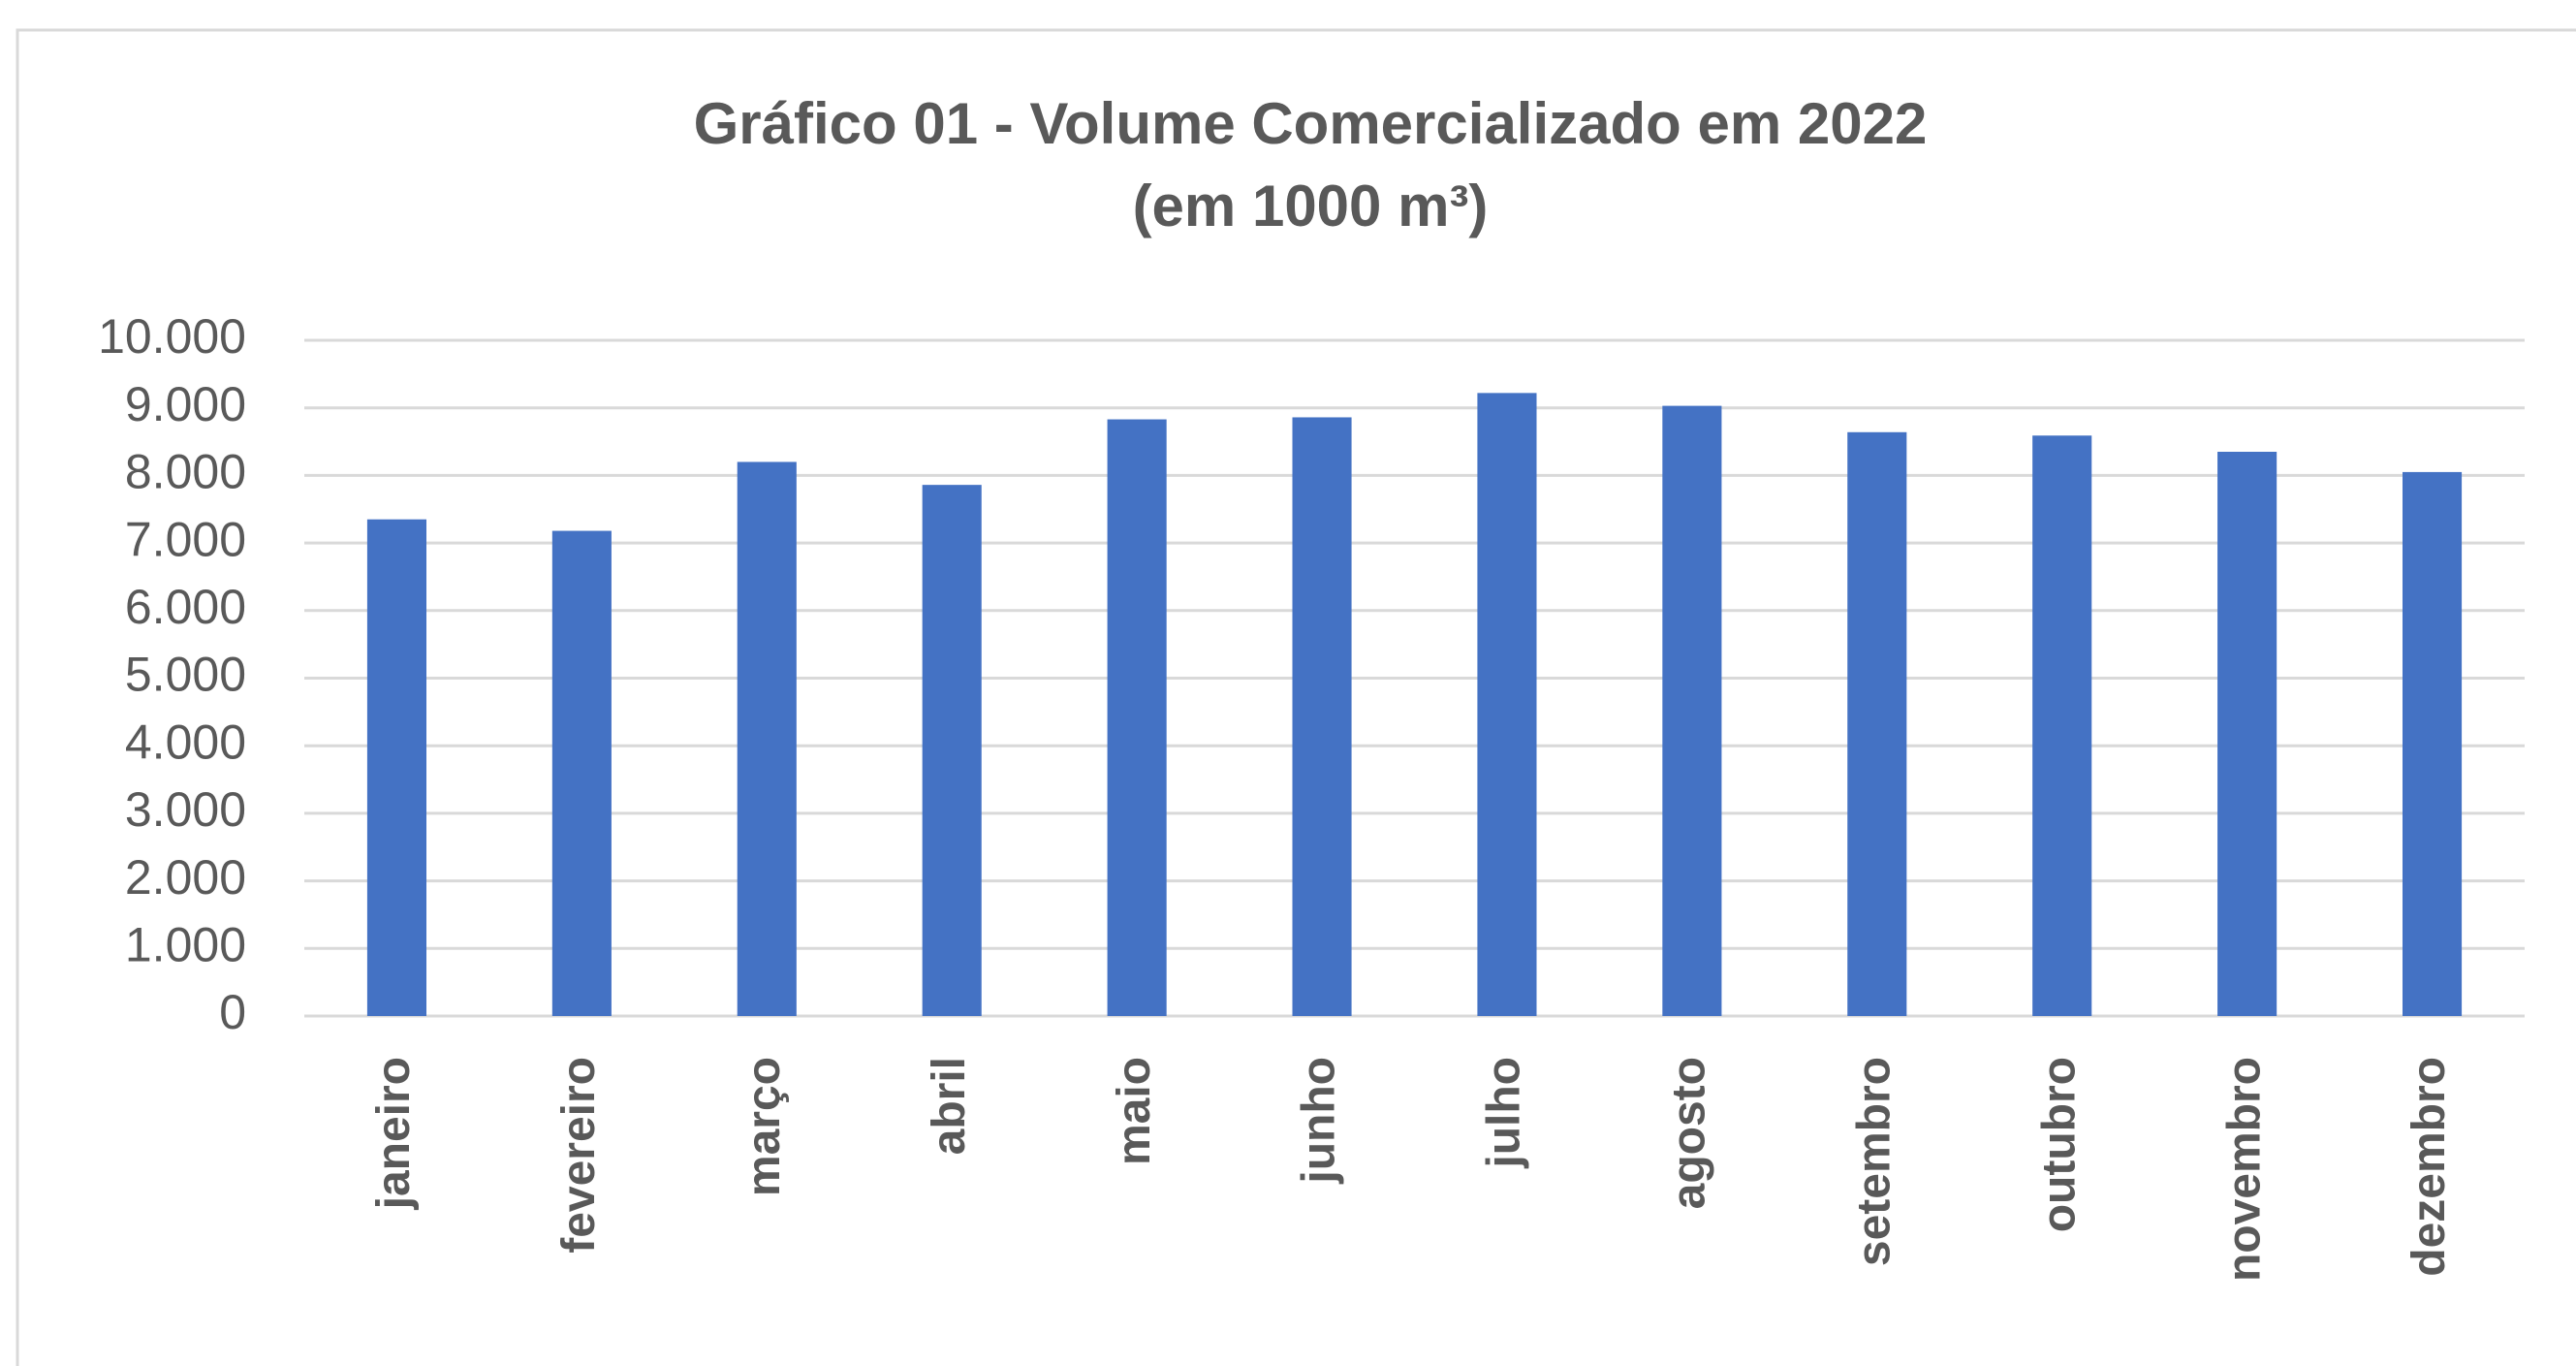 The image size is (2576, 1366). I want to click on y-tick-label: 1.000, so click(185, 945).